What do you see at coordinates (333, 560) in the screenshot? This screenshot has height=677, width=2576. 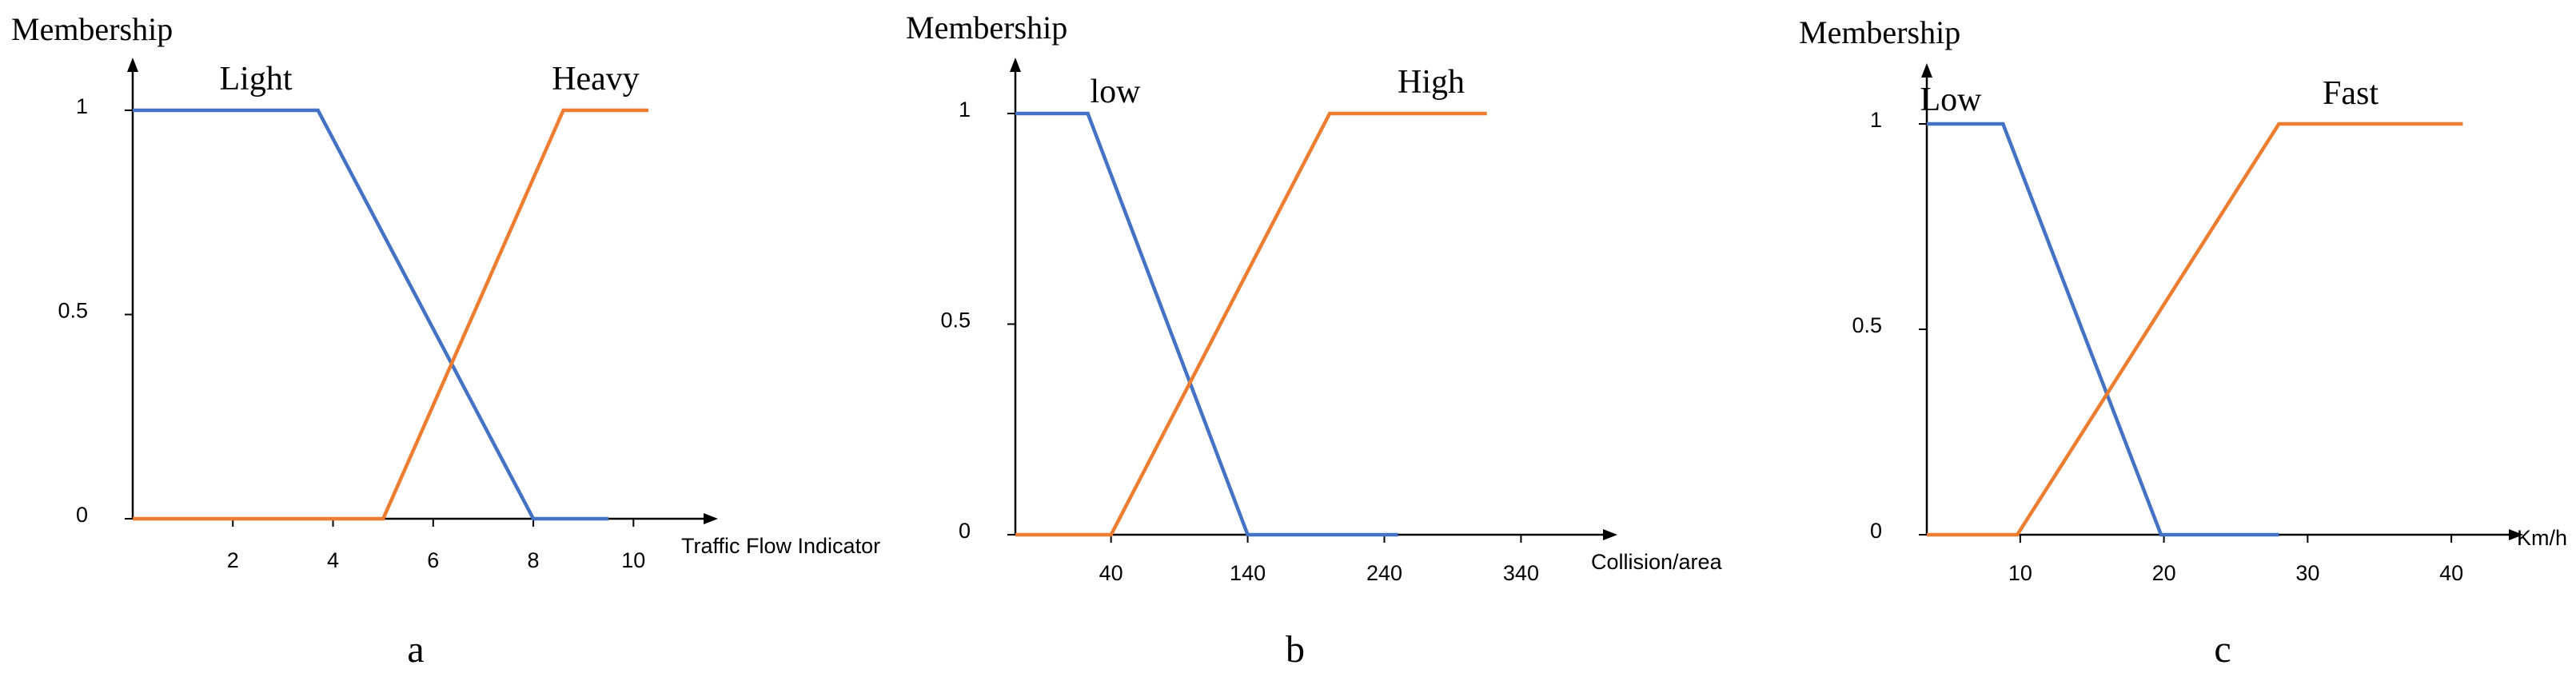 I see `x-tick-label: 4` at bounding box center [333, 560].